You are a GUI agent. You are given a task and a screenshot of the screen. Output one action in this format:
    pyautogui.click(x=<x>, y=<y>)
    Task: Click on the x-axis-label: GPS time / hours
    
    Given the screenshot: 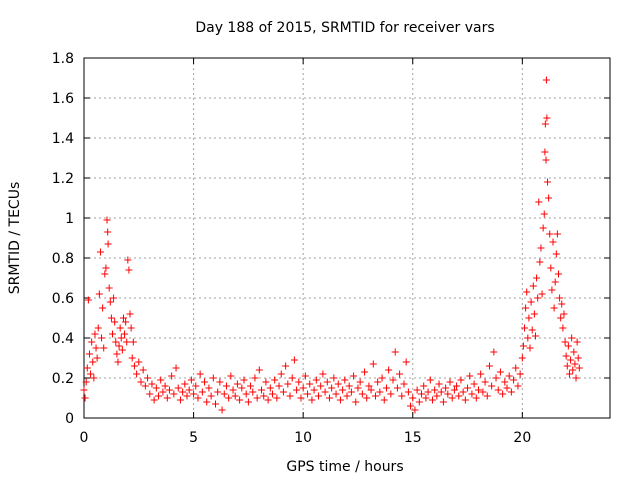 What is the action you would take?
    pyautogui.click(x=344, y=467)
    